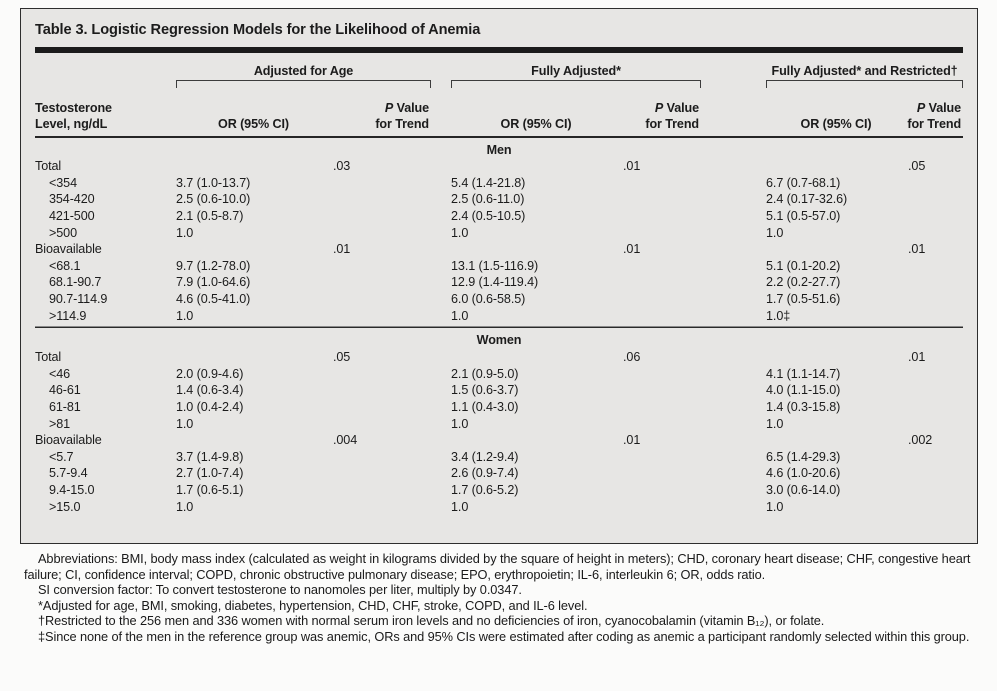  What do you see at coordinates (485, 373) in the screenshot?
I see `or-cell-fully-adjusted: 2.1 (0.9-5.0)` at bounding box center [485, 373].